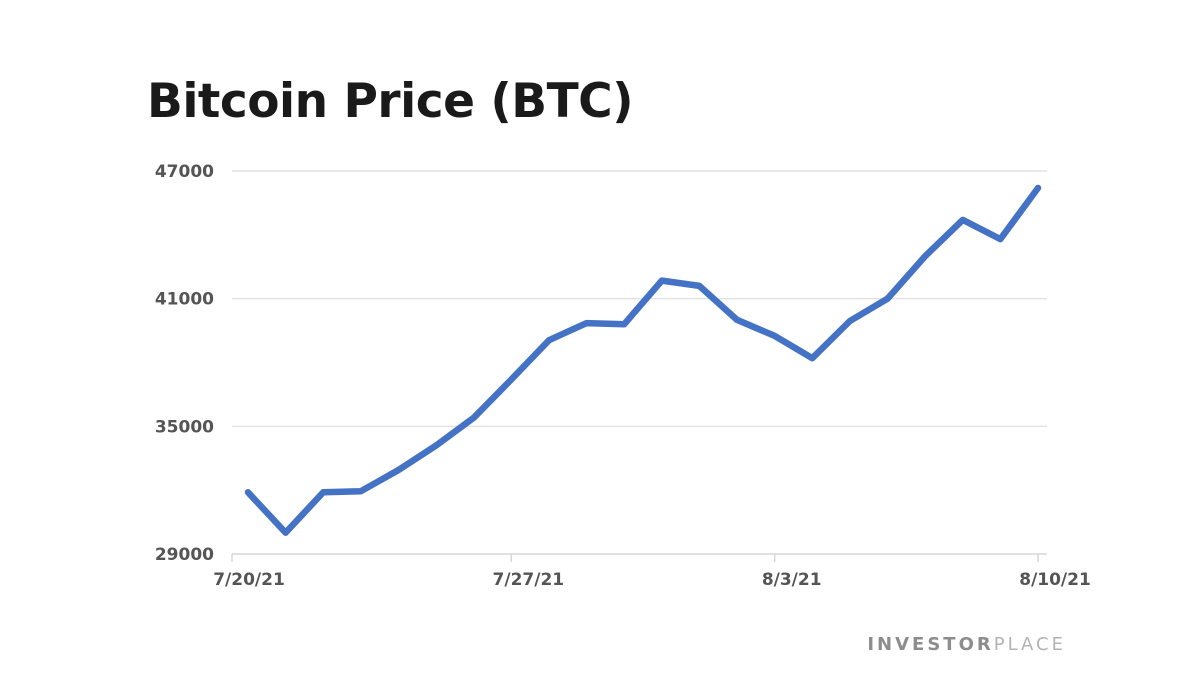  Describe the element at coordinates (930, 644) in the screenshot. I see `logo-text-investor: INVESTOR` at that location.